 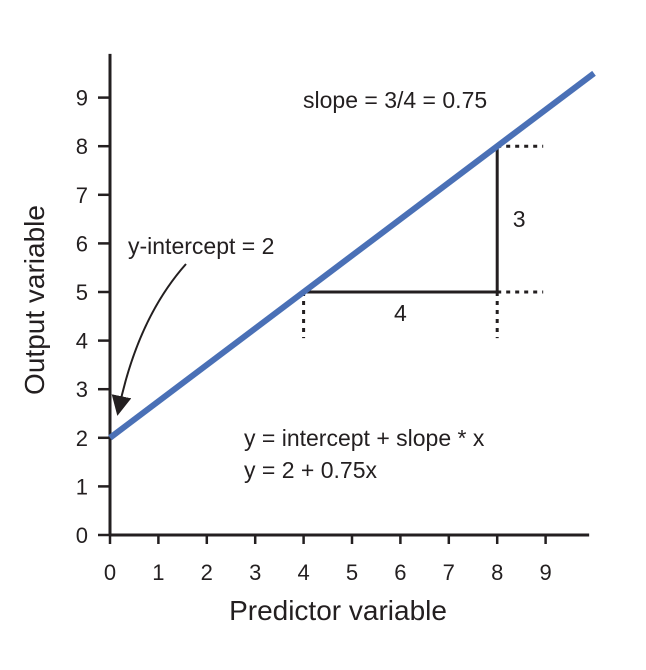 What do you see at coordinates (519, 219) in the screenshot?
I see `rise-label: 3` at bounding box center [519, 219].